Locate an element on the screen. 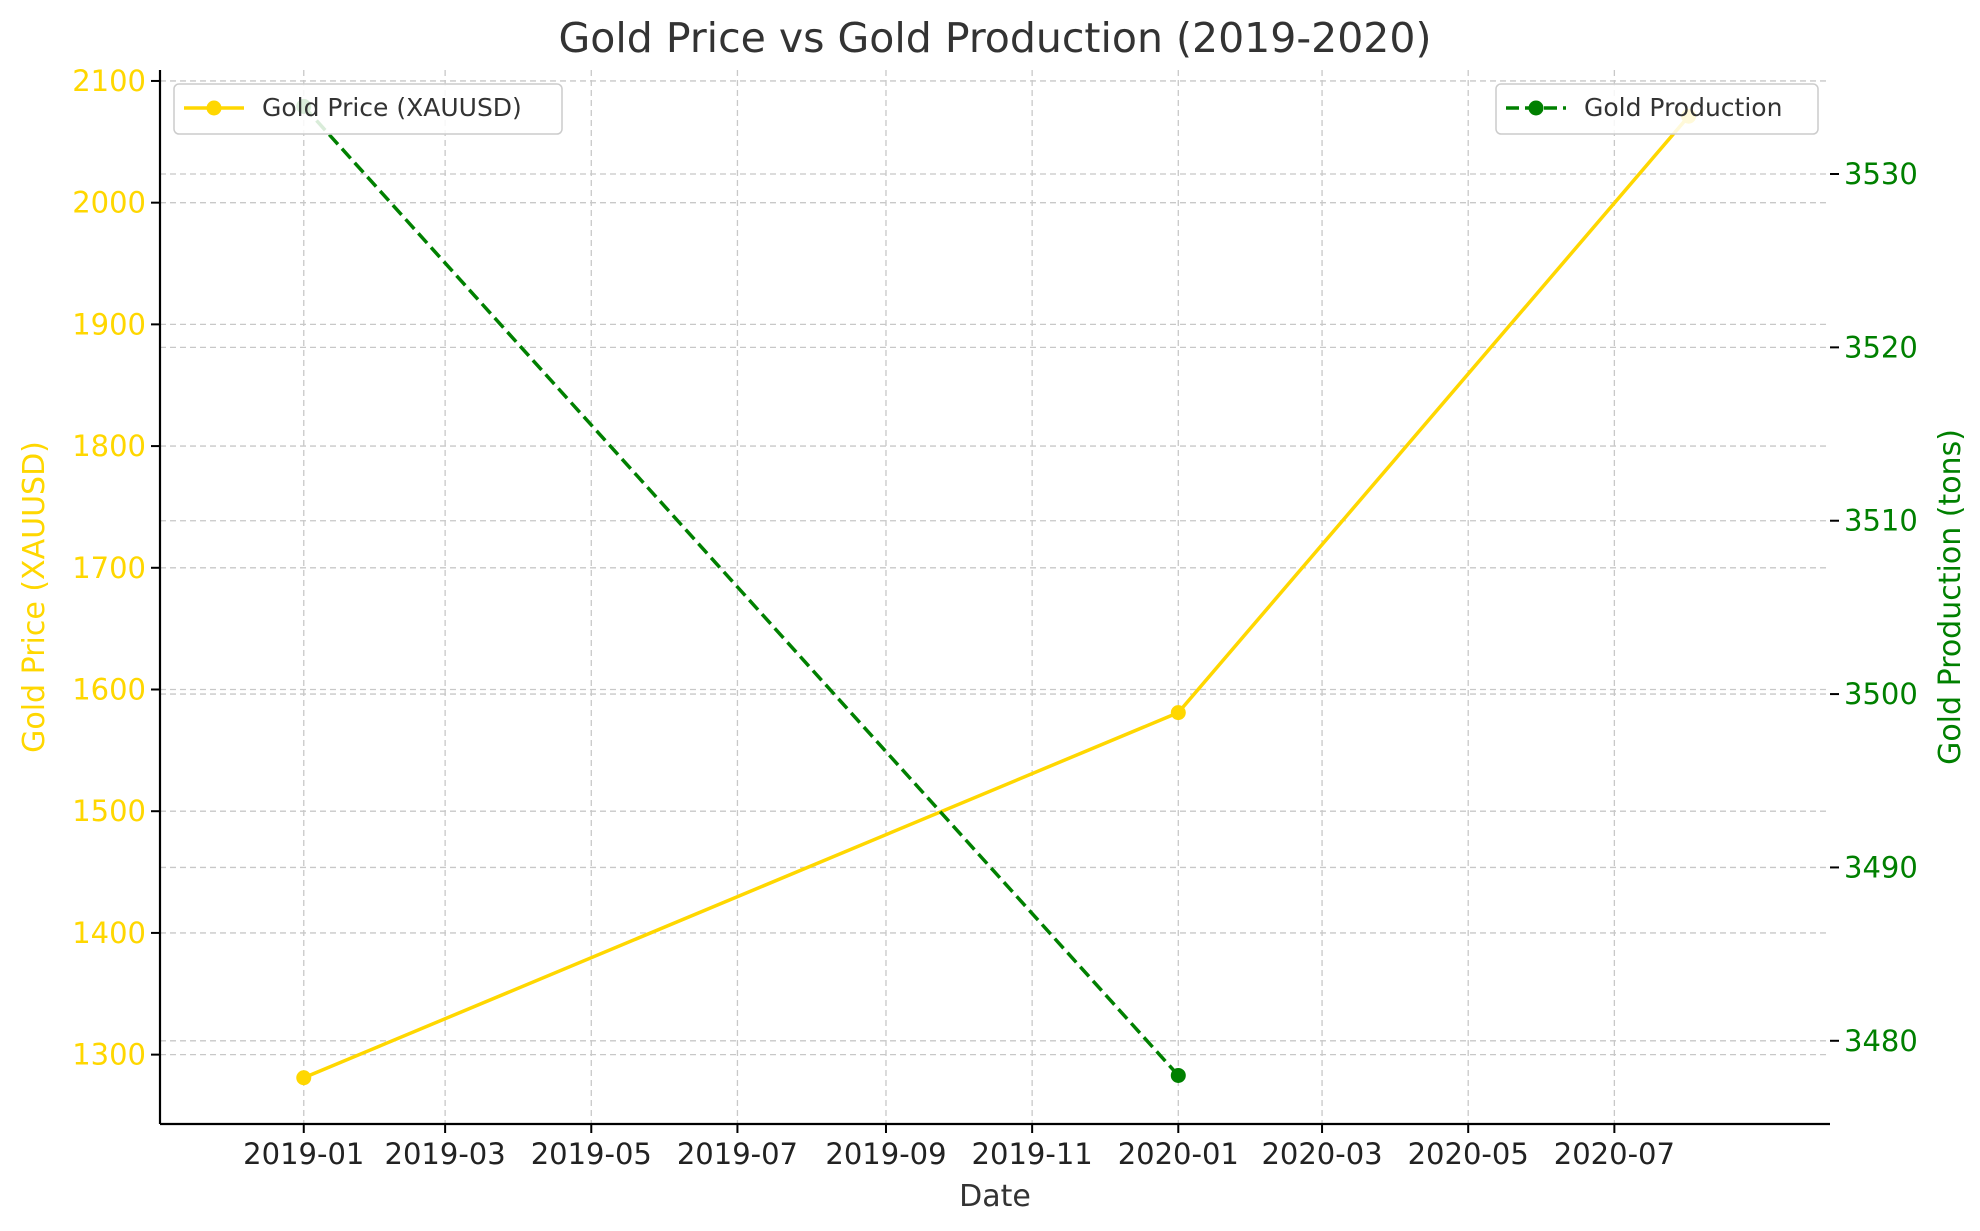 The width and height of the screenshot is (1980, 1231). legend-left-label: Gold Price (XAUUSD) is located at coordinates (392, 107).